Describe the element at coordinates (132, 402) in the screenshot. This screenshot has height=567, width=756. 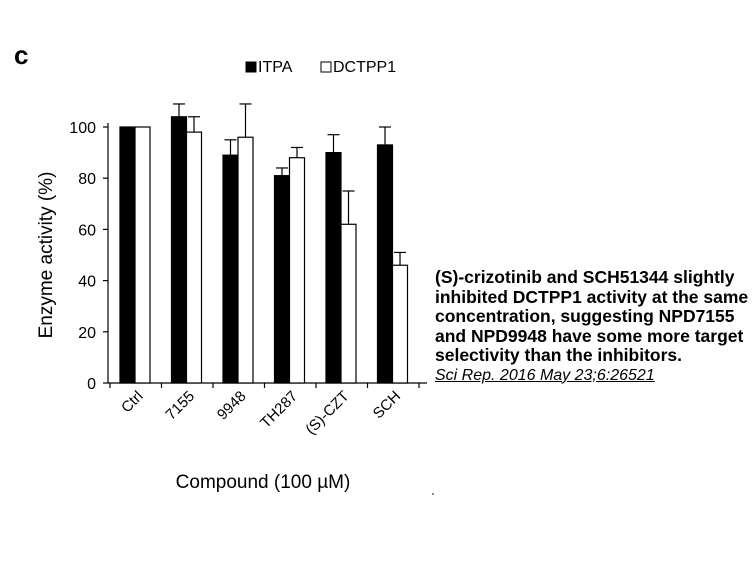
I see `x-tick-label: Ctrl` at that location.